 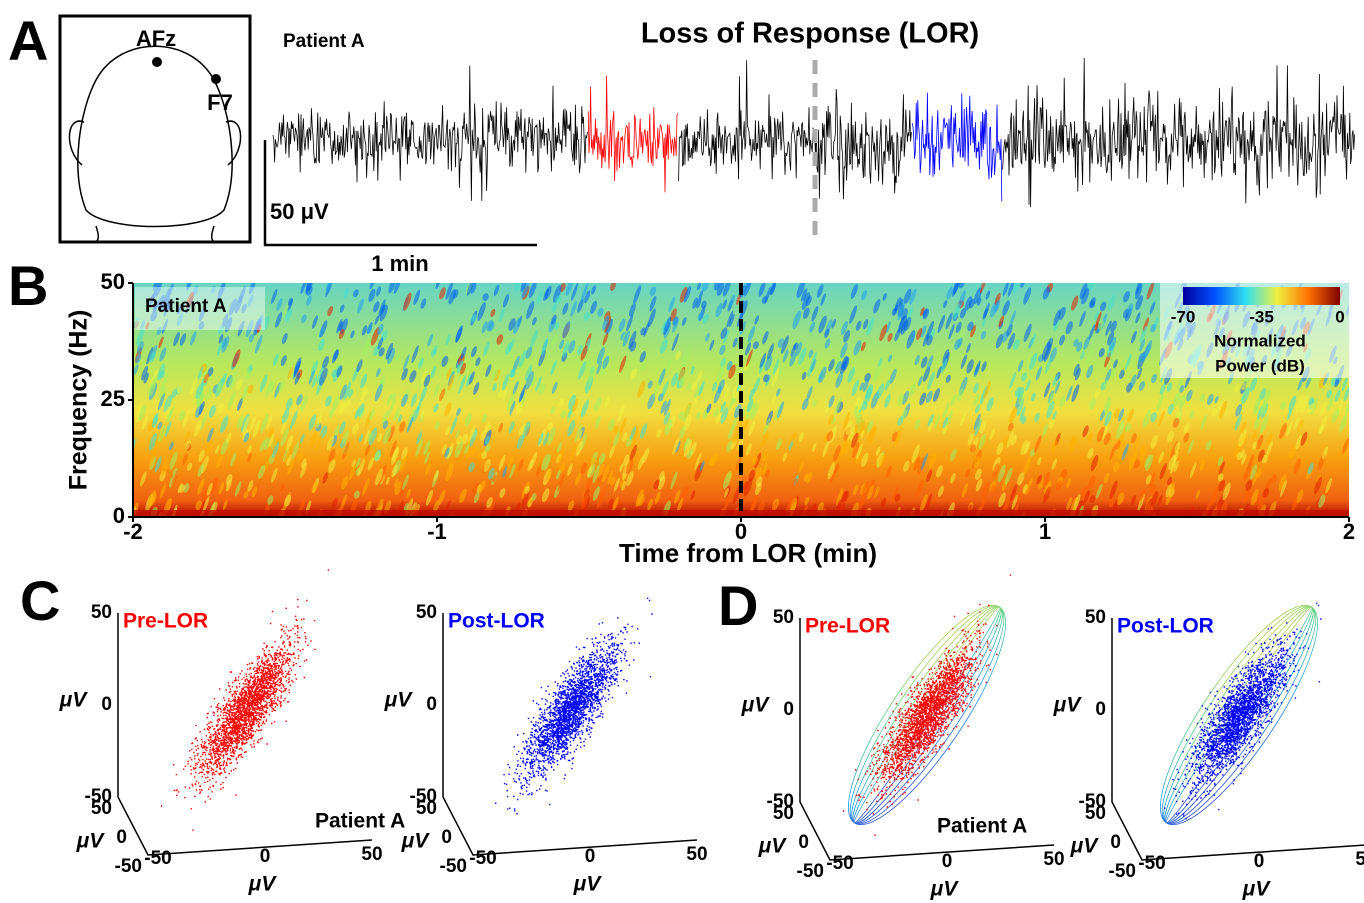 I want to click on x-tick-label: 0, so click(x=265, y=856).